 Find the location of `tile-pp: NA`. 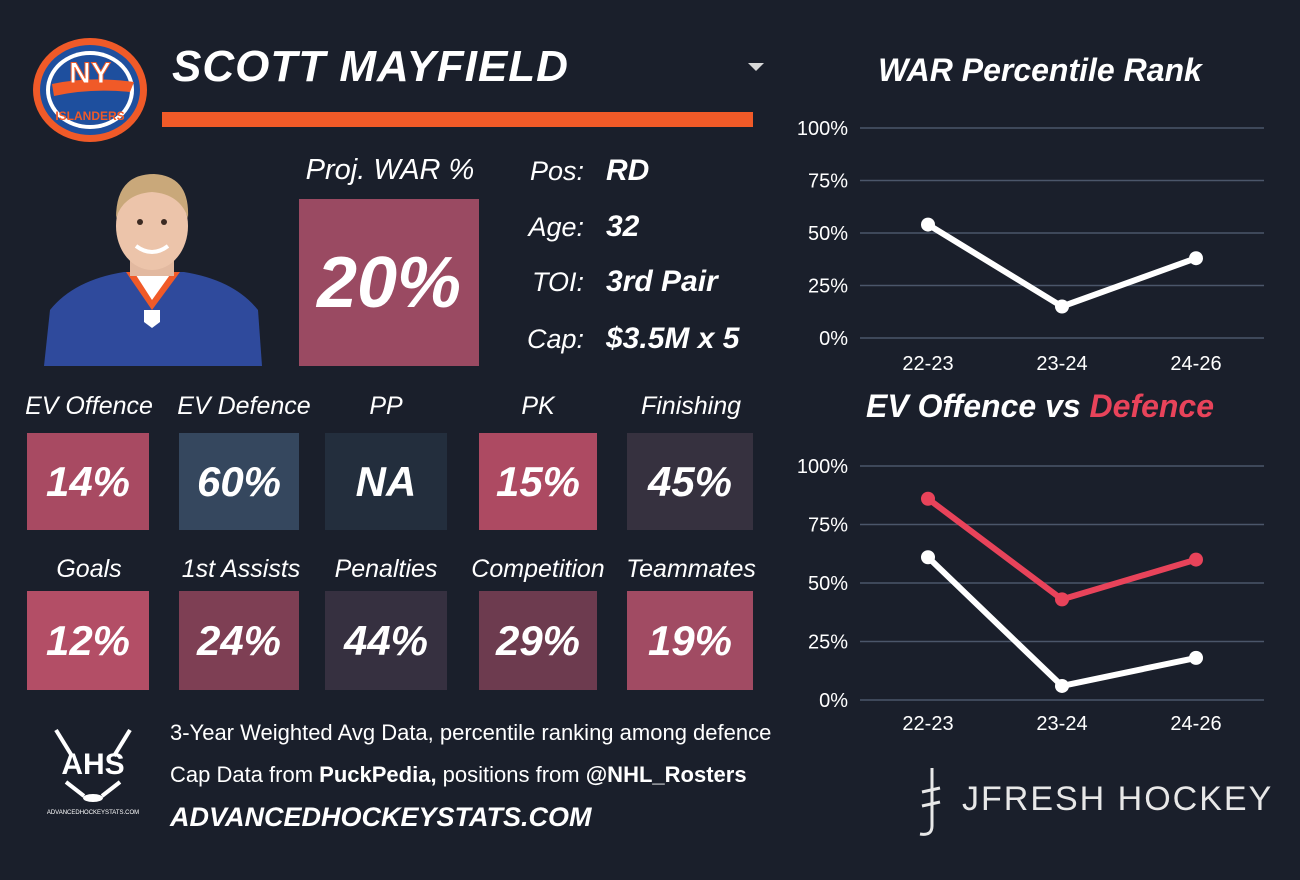

tile-pp: NA is located at coordinates (386, 481).